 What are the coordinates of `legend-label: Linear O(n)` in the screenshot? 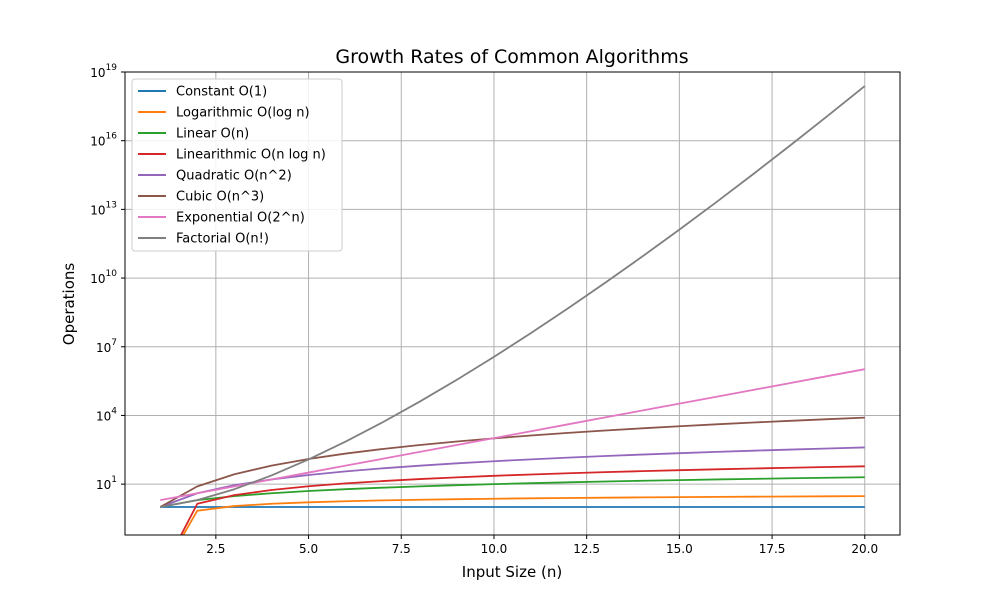 It's located at (212, 134).